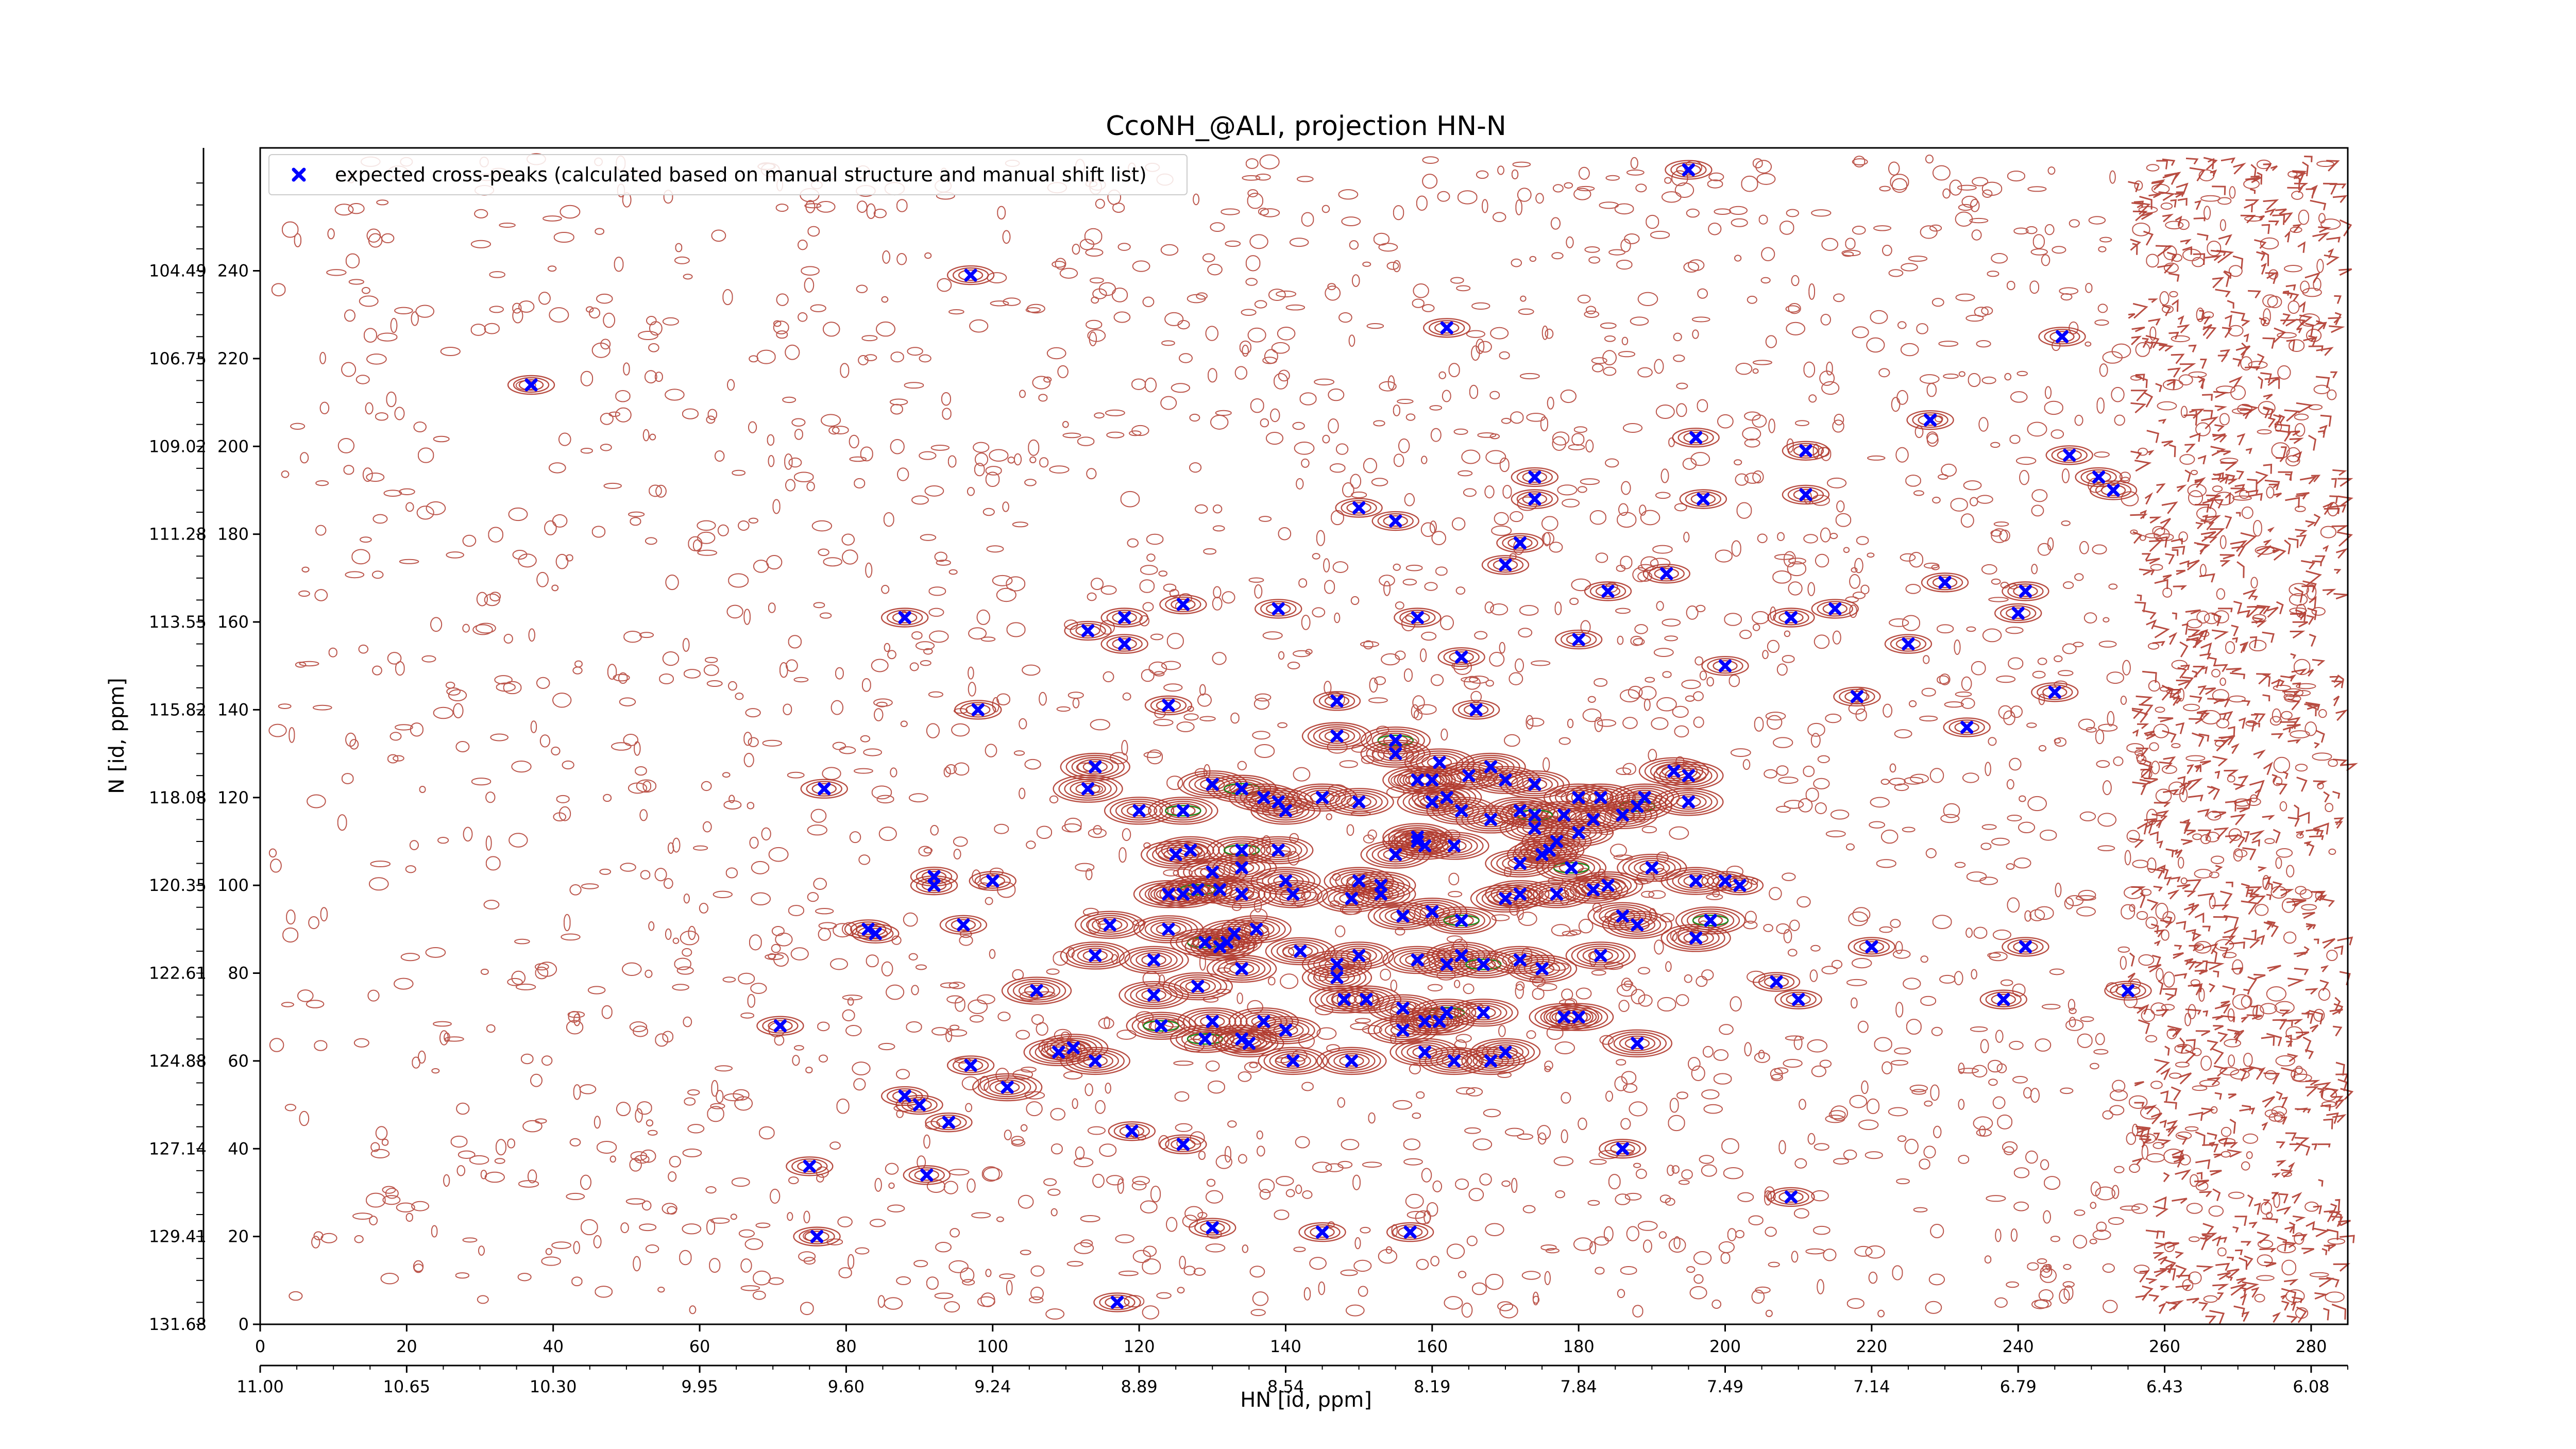 The image size is (2576, 1449). I want to click on y-tick-label: 60, so click(238, 1061).